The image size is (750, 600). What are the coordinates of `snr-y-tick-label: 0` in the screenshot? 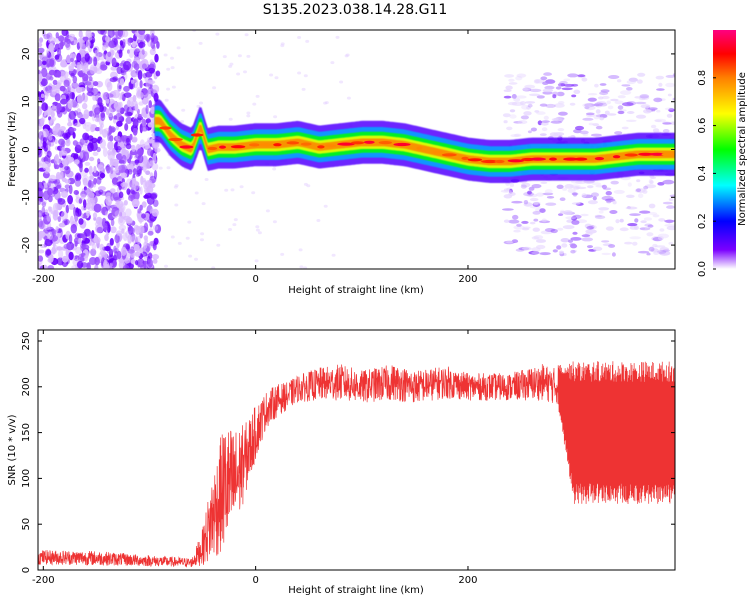 It's located at (26, 570).